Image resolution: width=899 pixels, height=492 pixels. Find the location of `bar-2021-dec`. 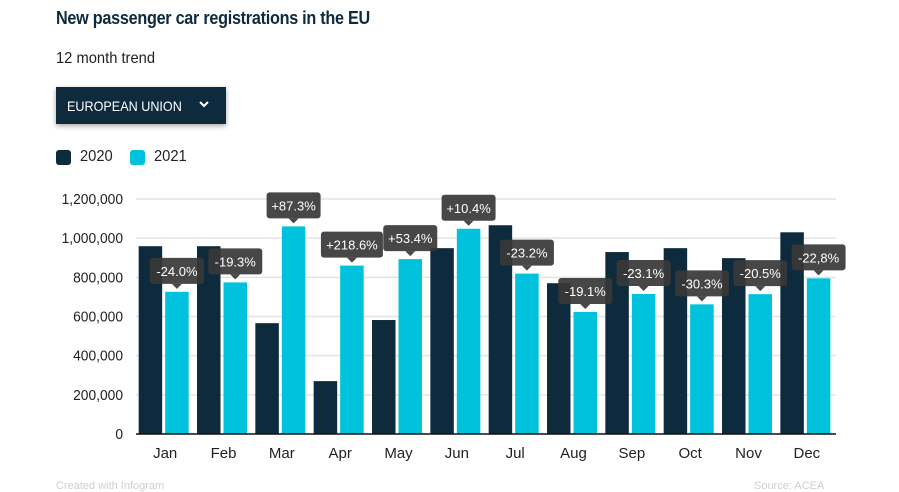

bar-2021-dec is located at coordinates (818, 356).